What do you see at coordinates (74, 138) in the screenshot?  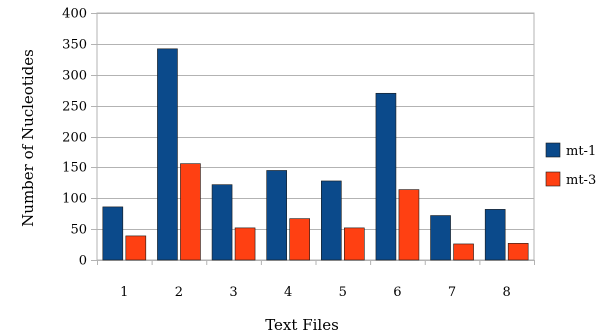 I see `y-tick-label: 200` at bounding box center [74, 138].